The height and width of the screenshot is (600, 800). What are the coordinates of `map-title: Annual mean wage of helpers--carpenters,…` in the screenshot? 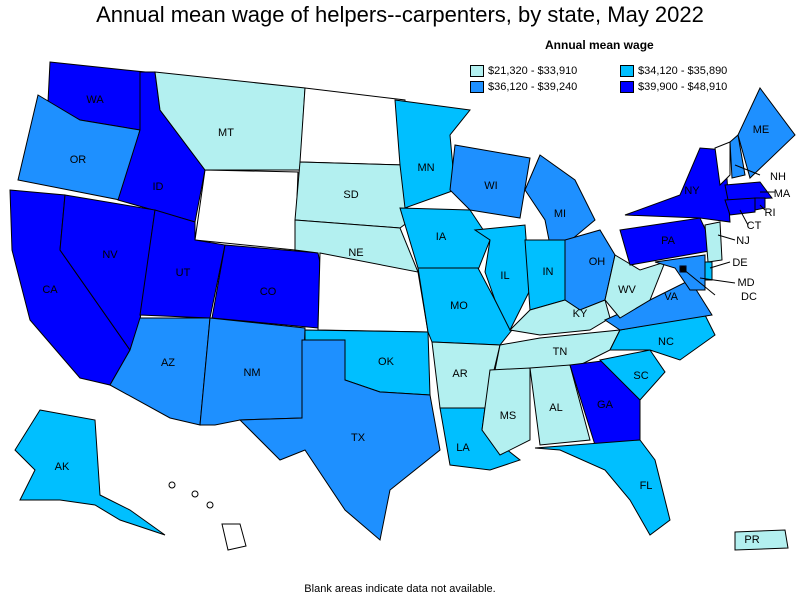 It's located at (400, 14).